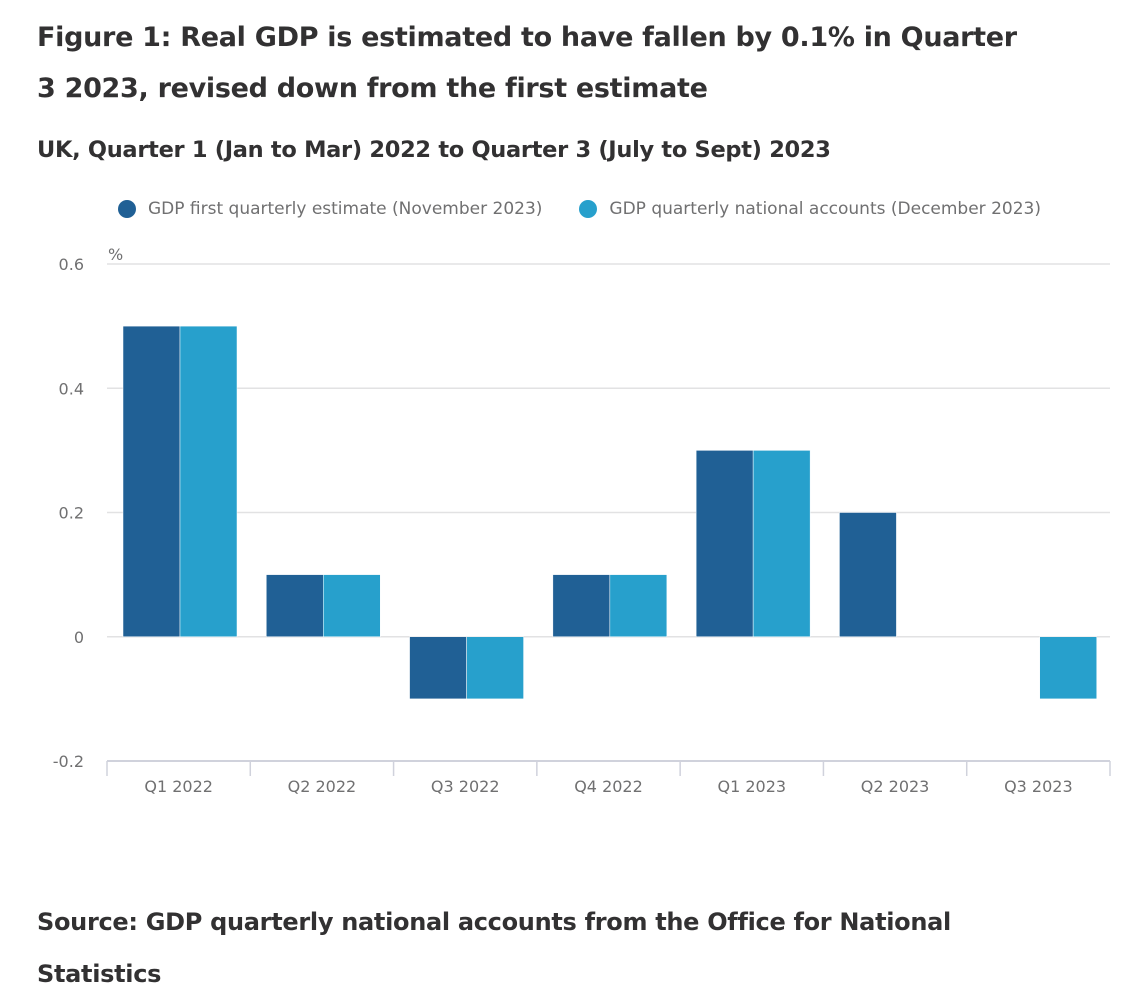 The height and width of the screenshot is (1005, 1138). Describe the element at coordinates (71, 388) in the screenshot. I see `y-tick-label: 0.4` at that location.